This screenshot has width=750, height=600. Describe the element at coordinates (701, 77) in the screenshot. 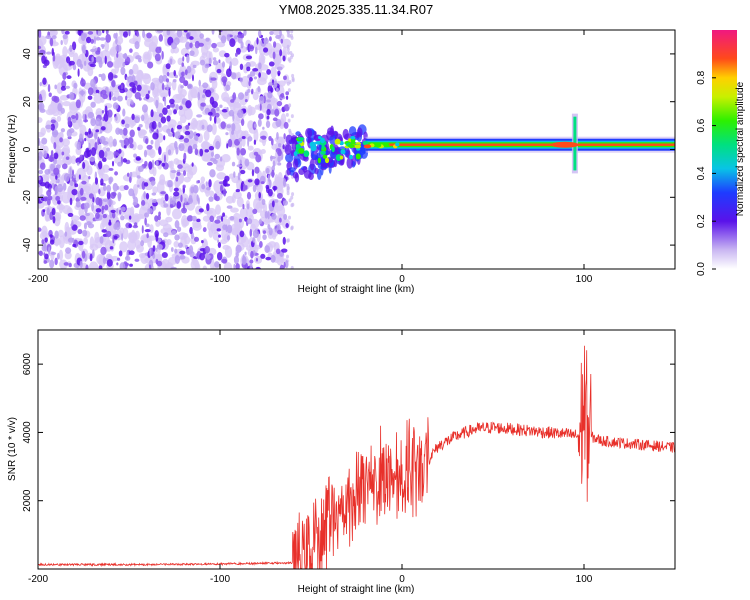

I see `colorbar-tick-label: 0.8` at that location.